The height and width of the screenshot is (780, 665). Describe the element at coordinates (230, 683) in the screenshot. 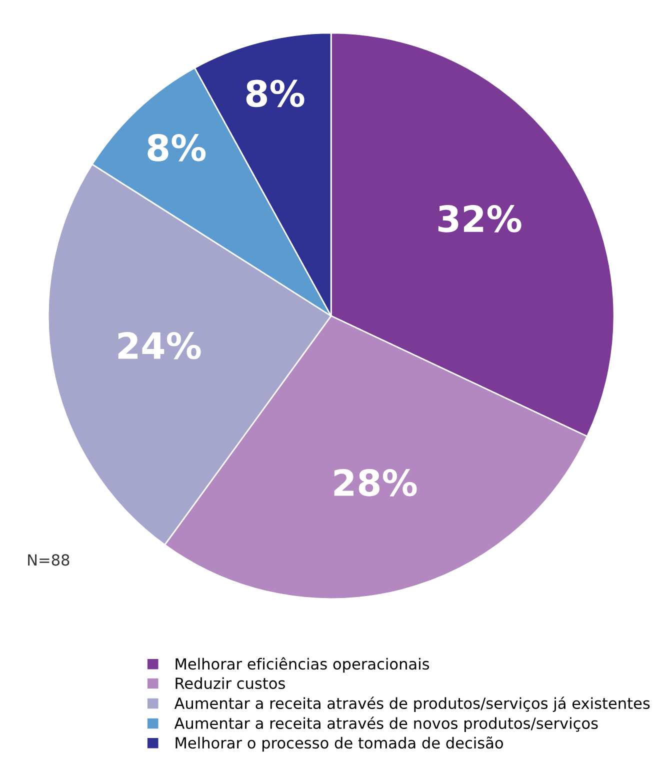

I see `legend-label: Reduzir custos` at that location.